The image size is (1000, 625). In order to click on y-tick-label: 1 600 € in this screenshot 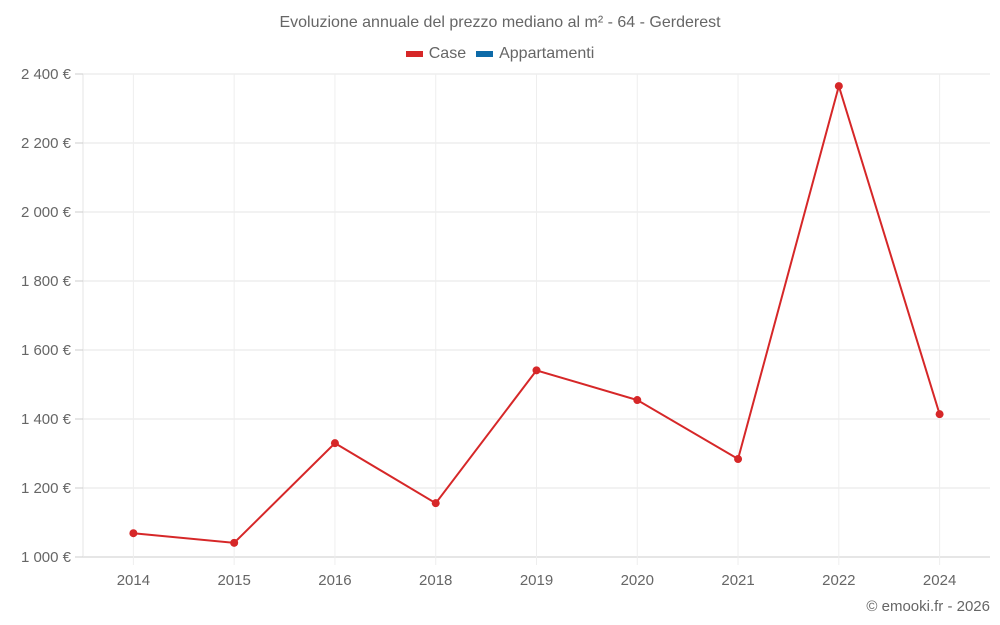, I will do `click(46, 350)`.